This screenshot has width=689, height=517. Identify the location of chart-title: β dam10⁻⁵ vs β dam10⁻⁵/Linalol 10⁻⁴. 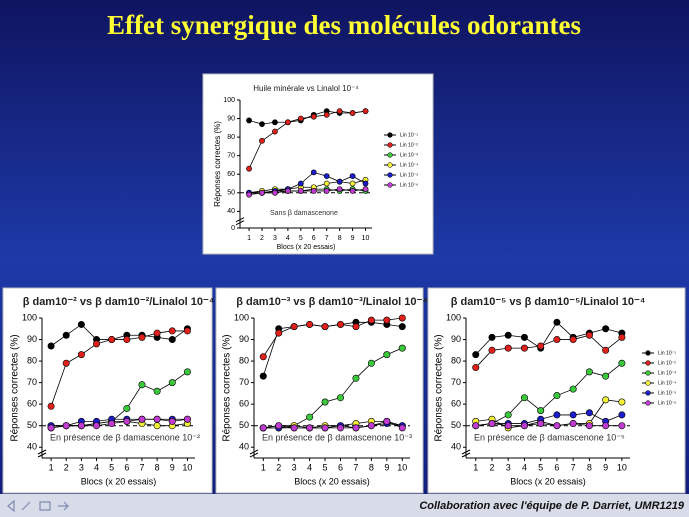
(548, 302).